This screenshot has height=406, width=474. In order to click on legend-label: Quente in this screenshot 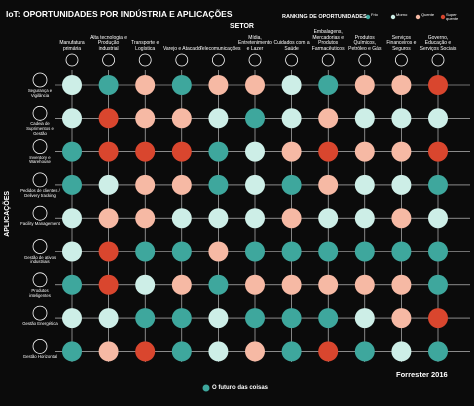, I will do `click(428, 14)`.